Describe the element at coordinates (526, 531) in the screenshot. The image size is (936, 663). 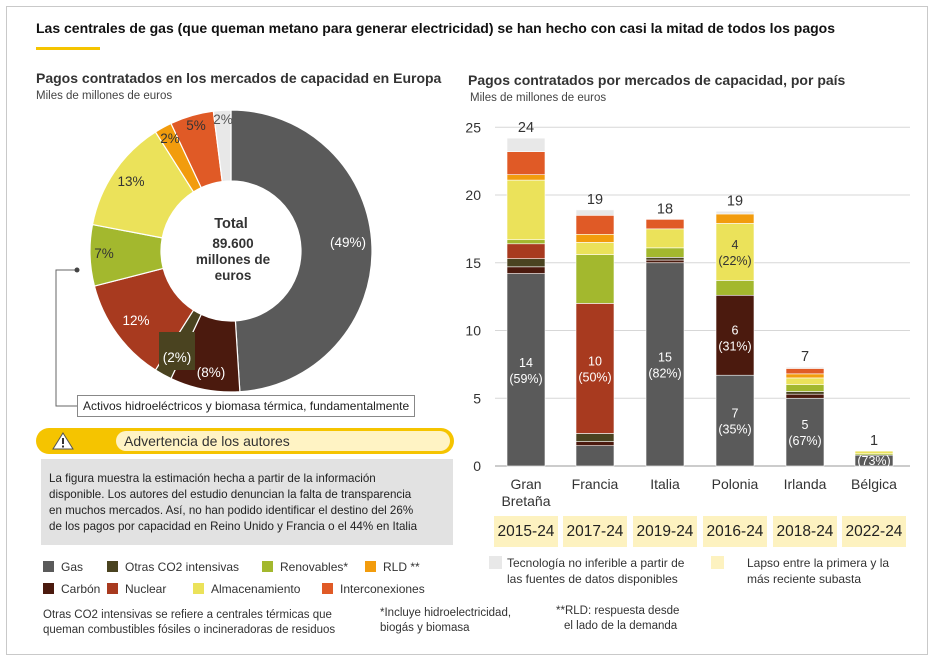
I see `period-label: 2015-24` at that location.